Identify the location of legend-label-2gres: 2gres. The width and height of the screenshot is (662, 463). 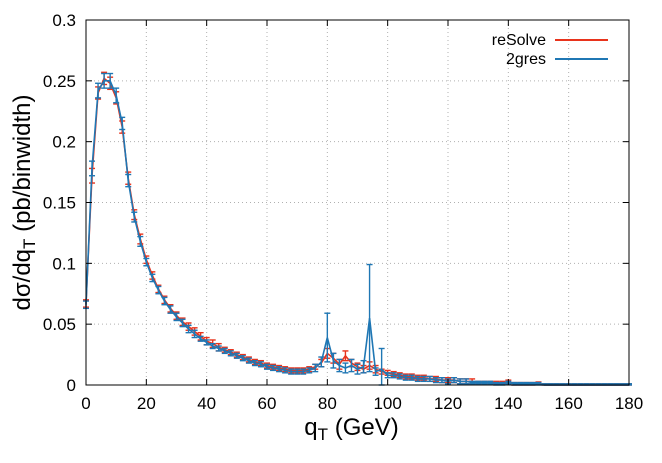
(526, 59).